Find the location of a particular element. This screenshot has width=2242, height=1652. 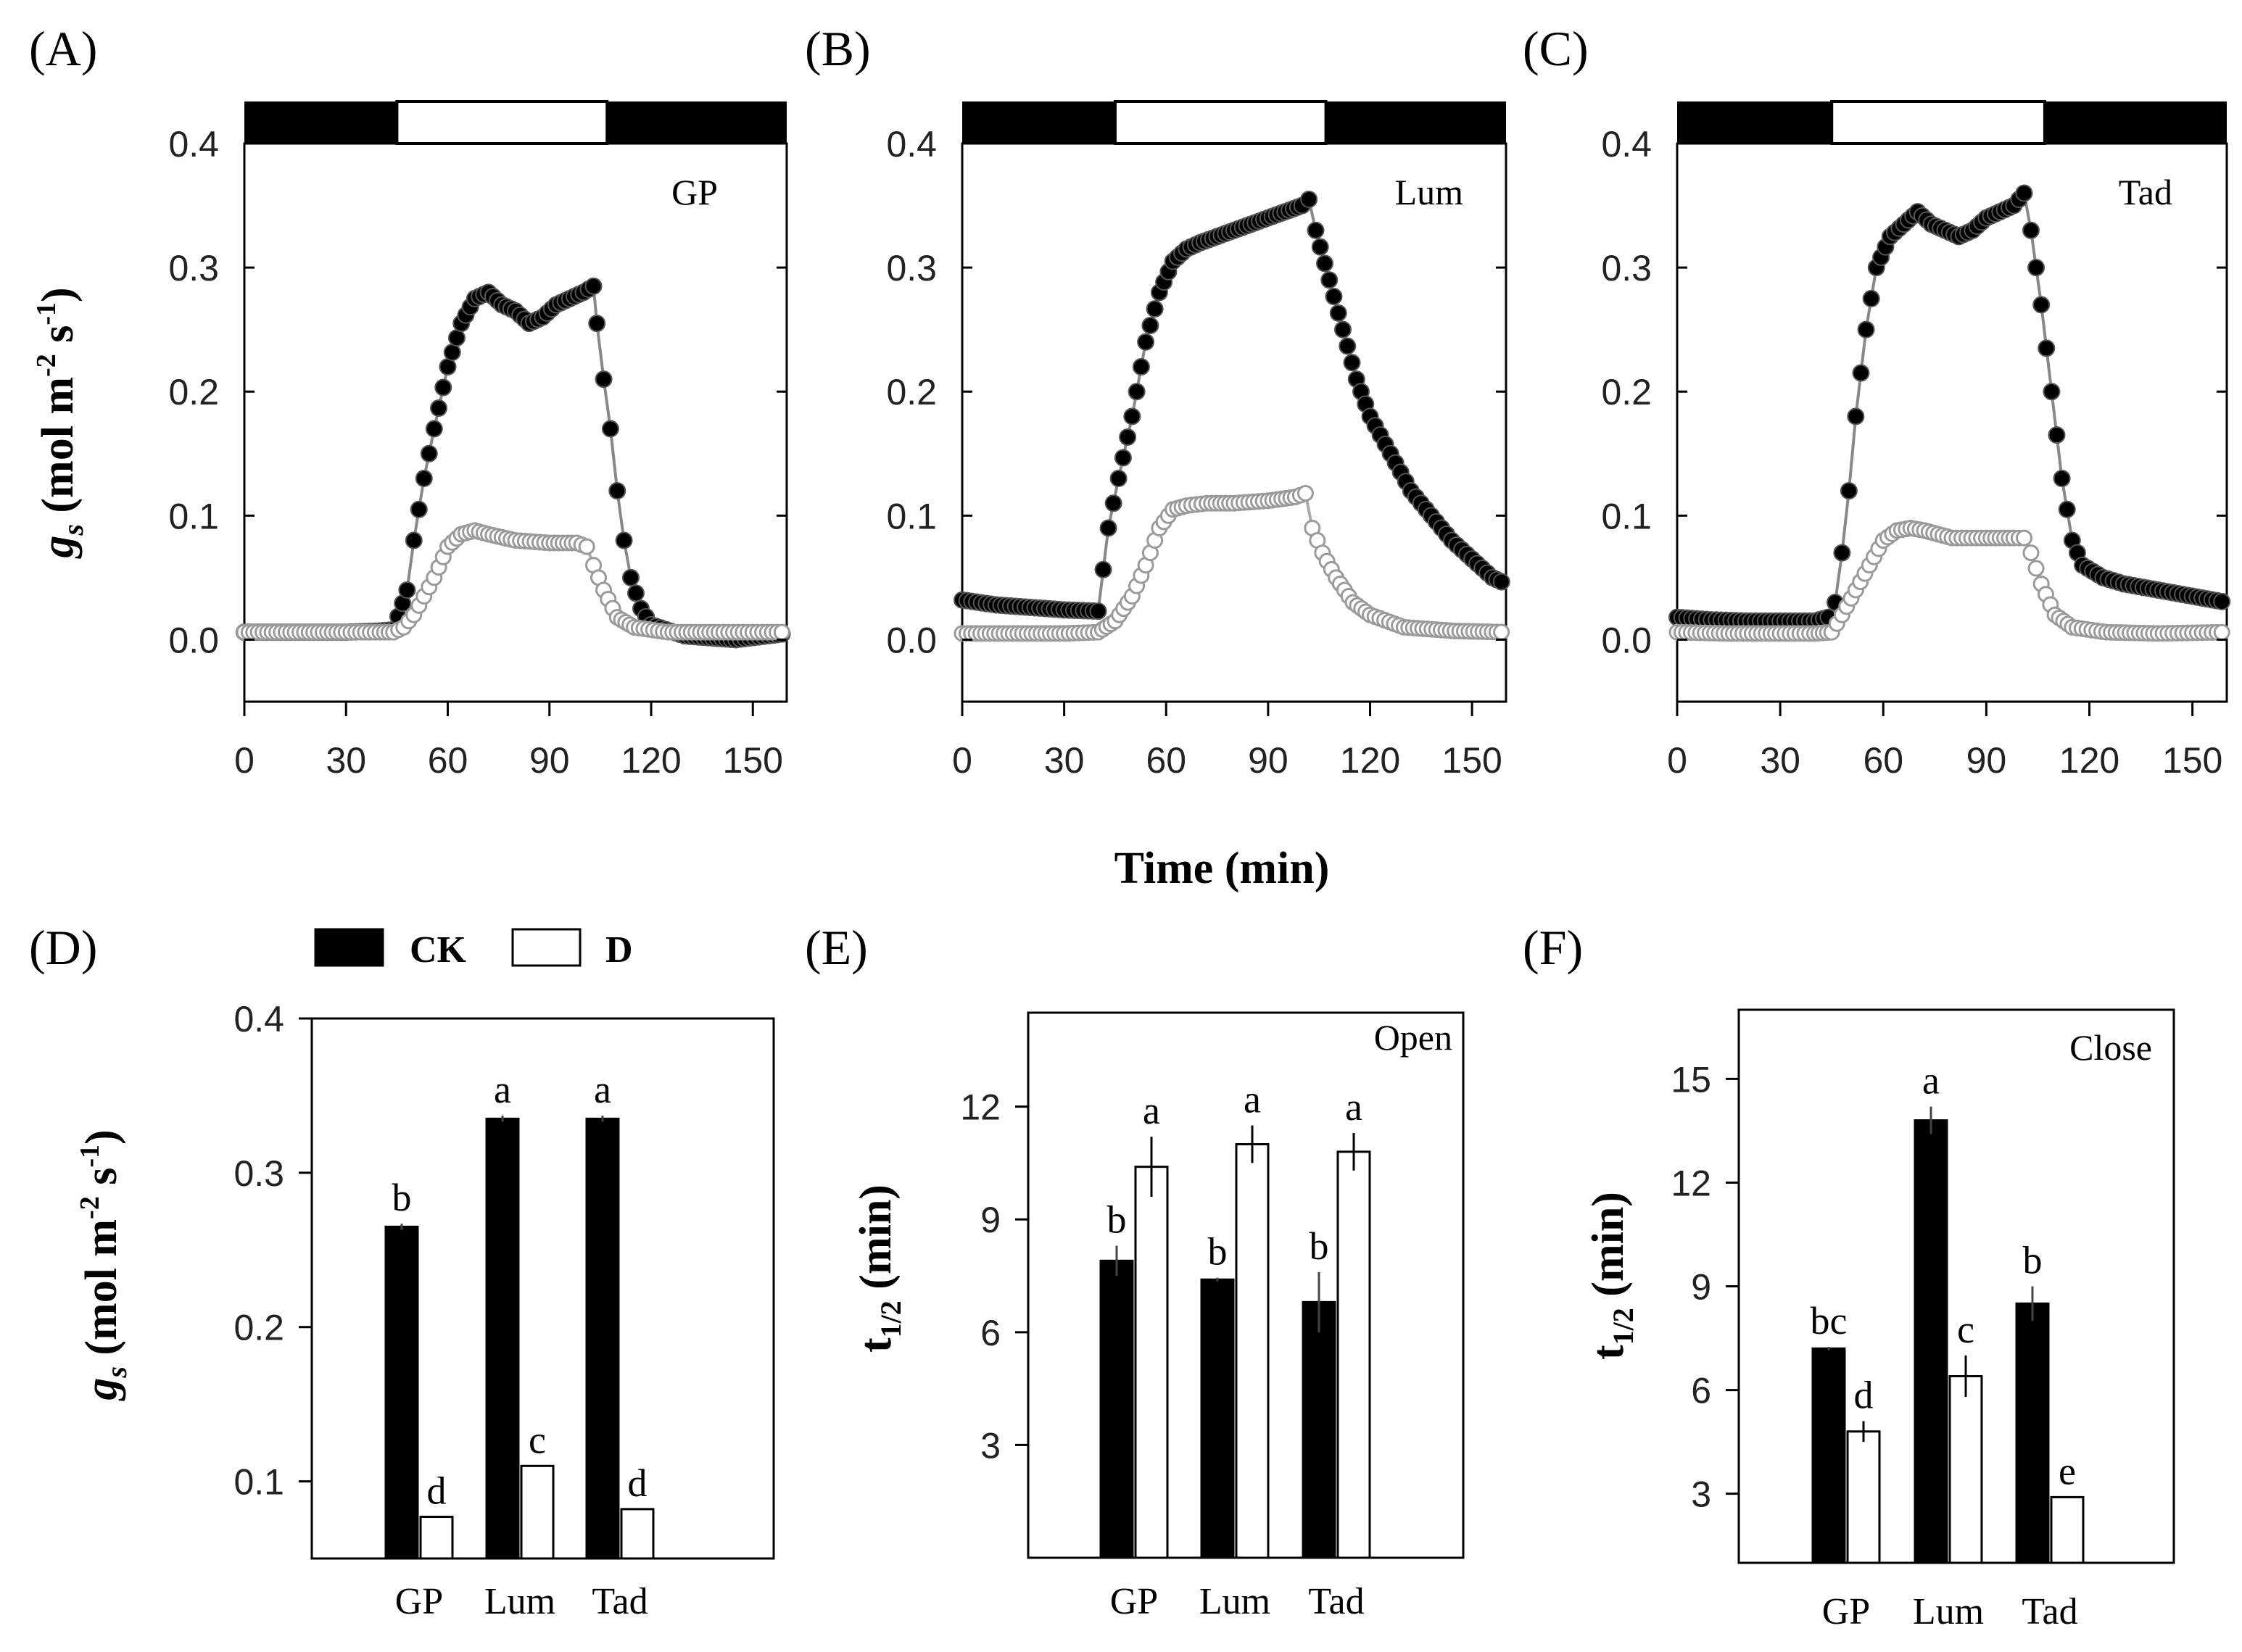

legend-swatch-ck is located at coordinates (349, 947).